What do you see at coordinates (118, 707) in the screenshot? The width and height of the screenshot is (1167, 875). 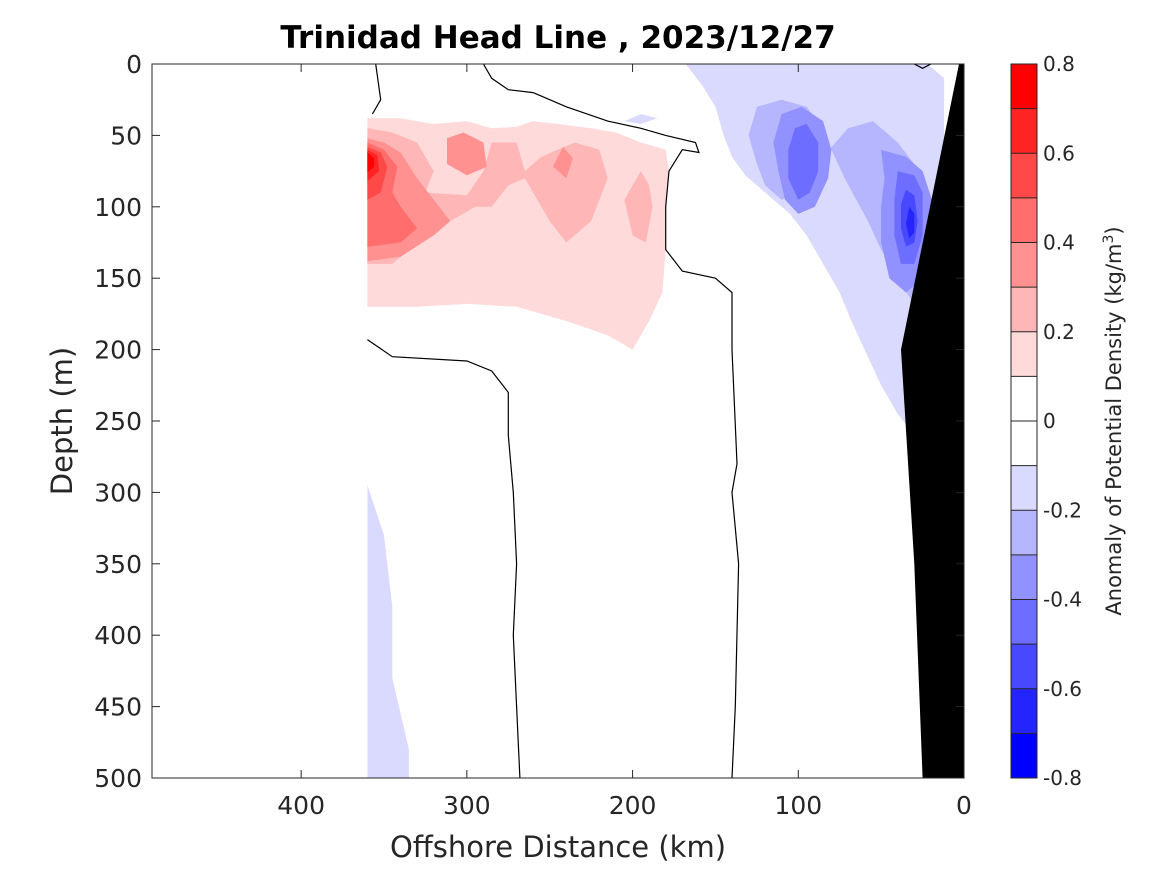 I see `y-tick-label: 450` at bounding box center [118, 707].